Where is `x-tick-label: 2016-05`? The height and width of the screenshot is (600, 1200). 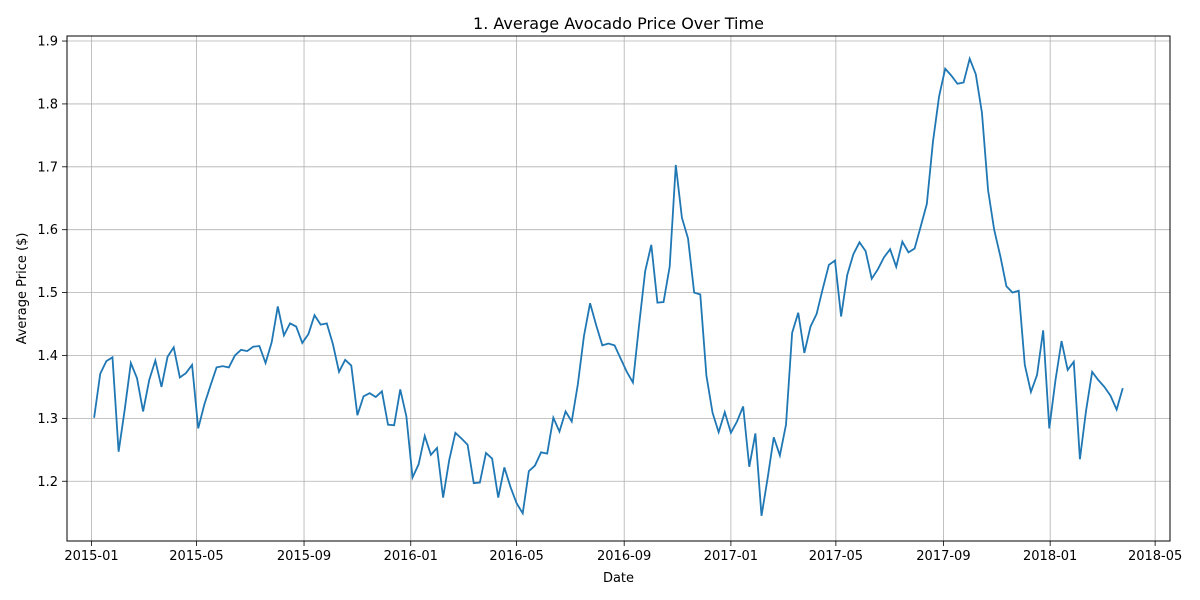
x-tick-label: 2016-05 is located at coordinates (516, 556).